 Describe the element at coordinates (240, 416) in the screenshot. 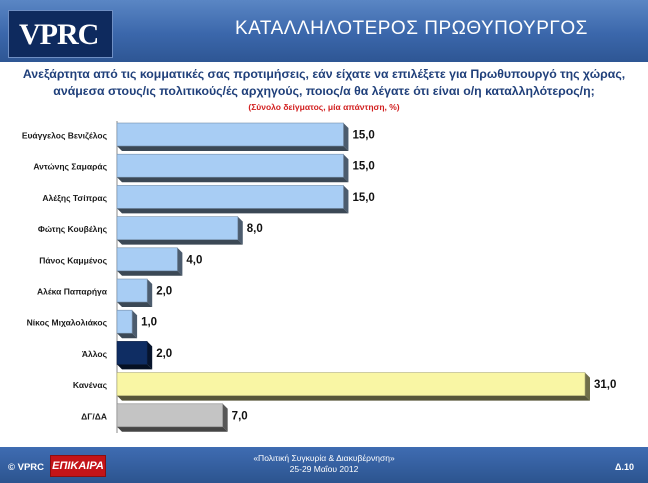

I see `value-label: 7,0` at that location.